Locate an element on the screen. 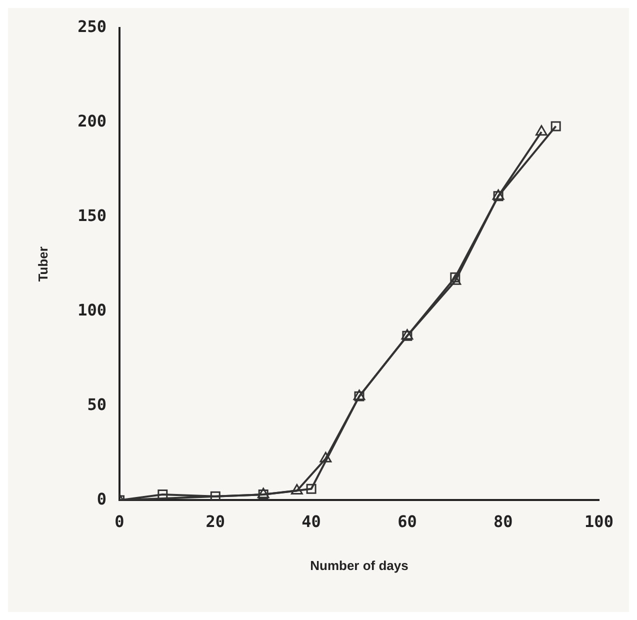  x-tick-label: 80 is located at coordinates (503, 521).